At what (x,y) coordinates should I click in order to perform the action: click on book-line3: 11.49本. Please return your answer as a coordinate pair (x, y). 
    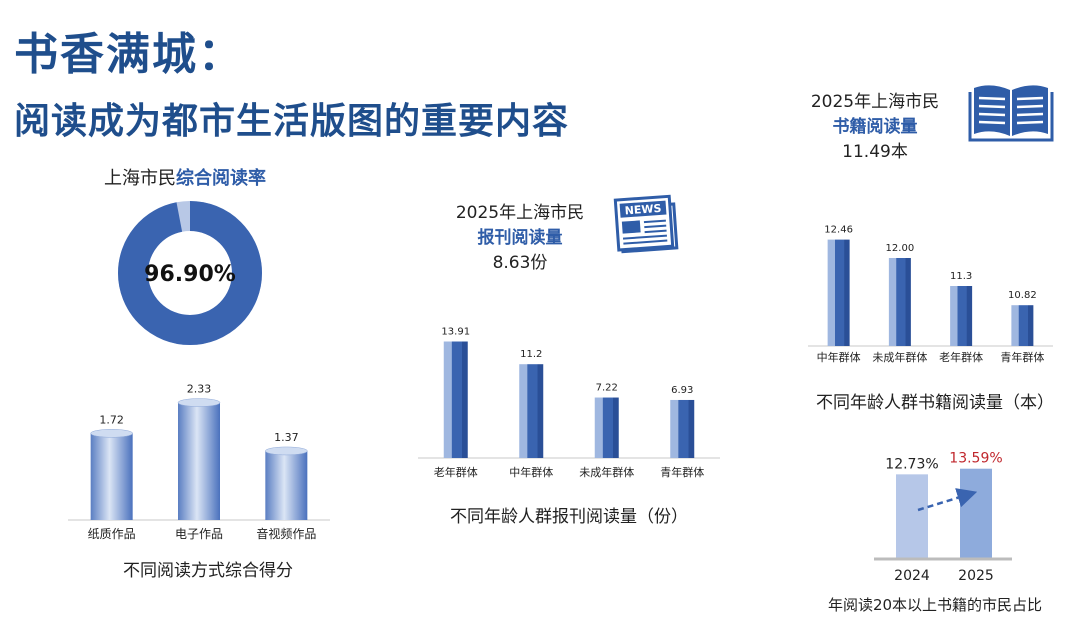
    Looking at the image, I should click on (875, 152).